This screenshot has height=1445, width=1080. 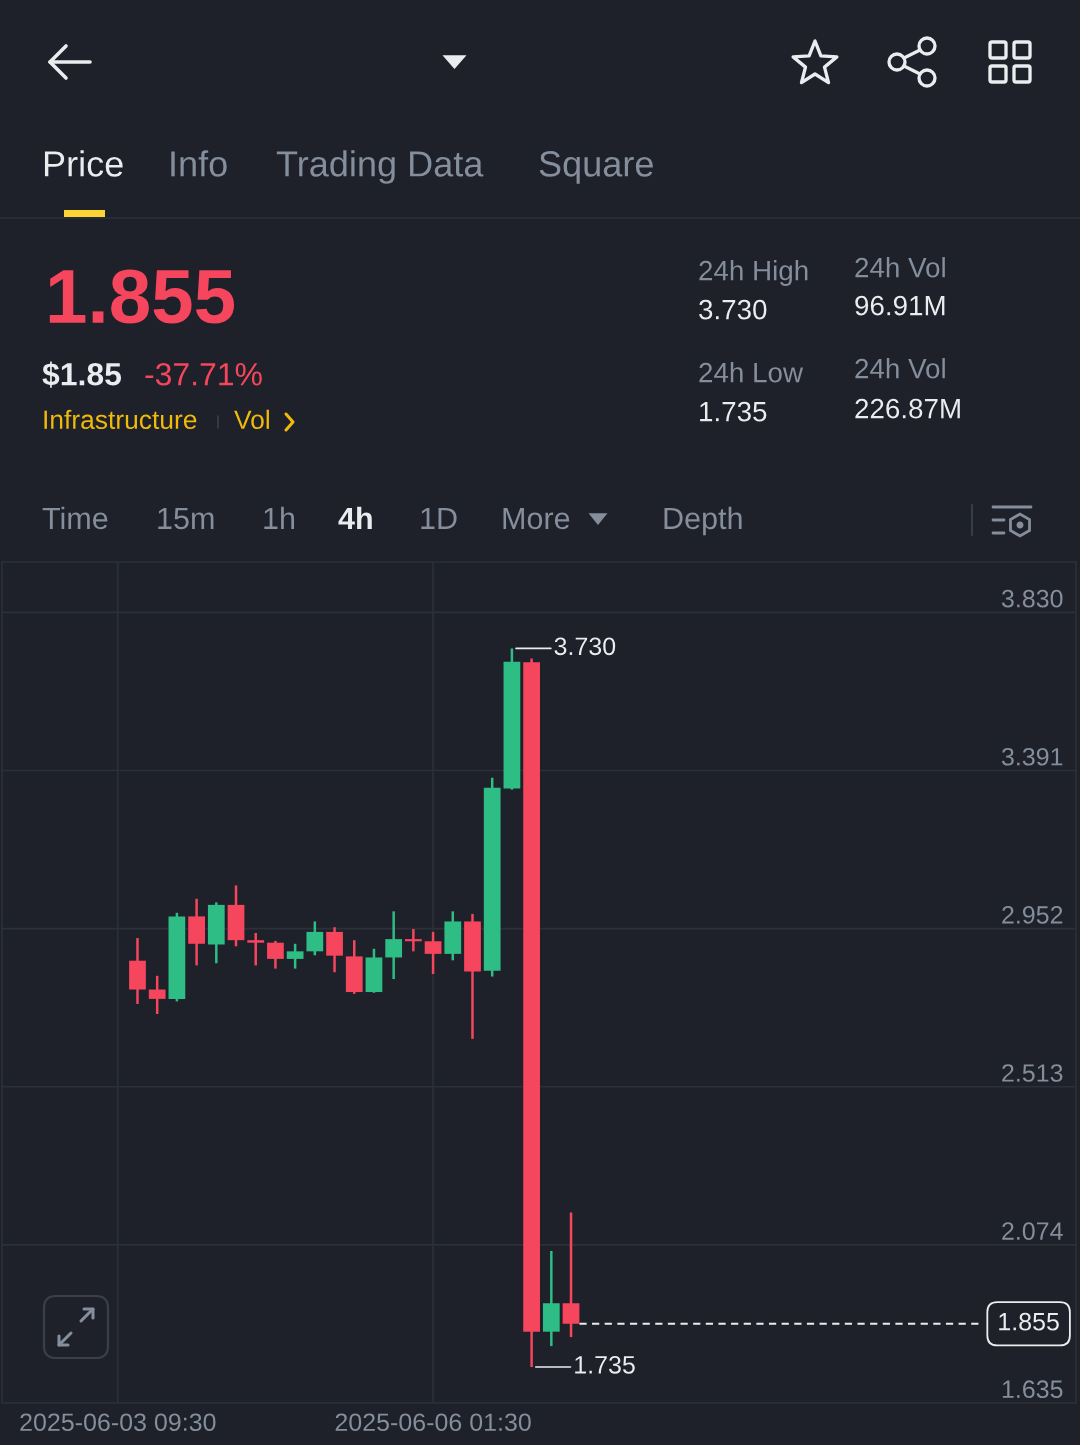 What do you see at coordinates (120, 419) in the screenshot?
I see `text: Infrastructure` at bounding box center [120, 419].